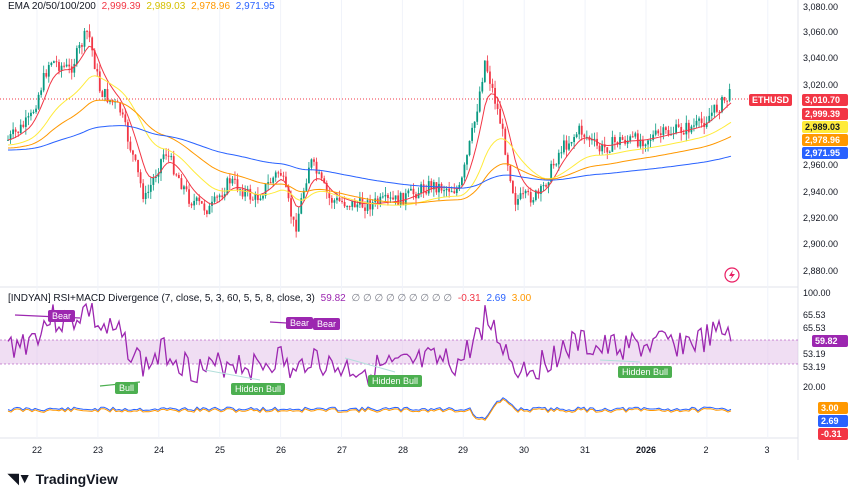 This screenshot has width=852, height=487. Describe the element at coordinates (821, 271) in the screenshot. I see `price-axis-label: 2,880.00` at that location.